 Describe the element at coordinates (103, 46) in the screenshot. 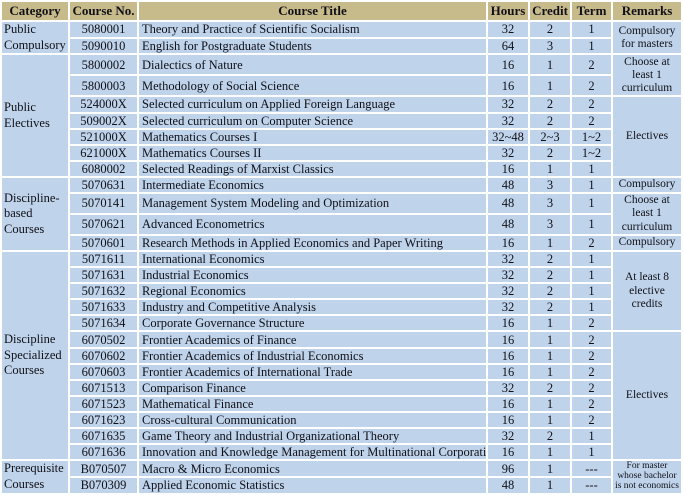

I see `course-no-cell: 5090010` at that location.